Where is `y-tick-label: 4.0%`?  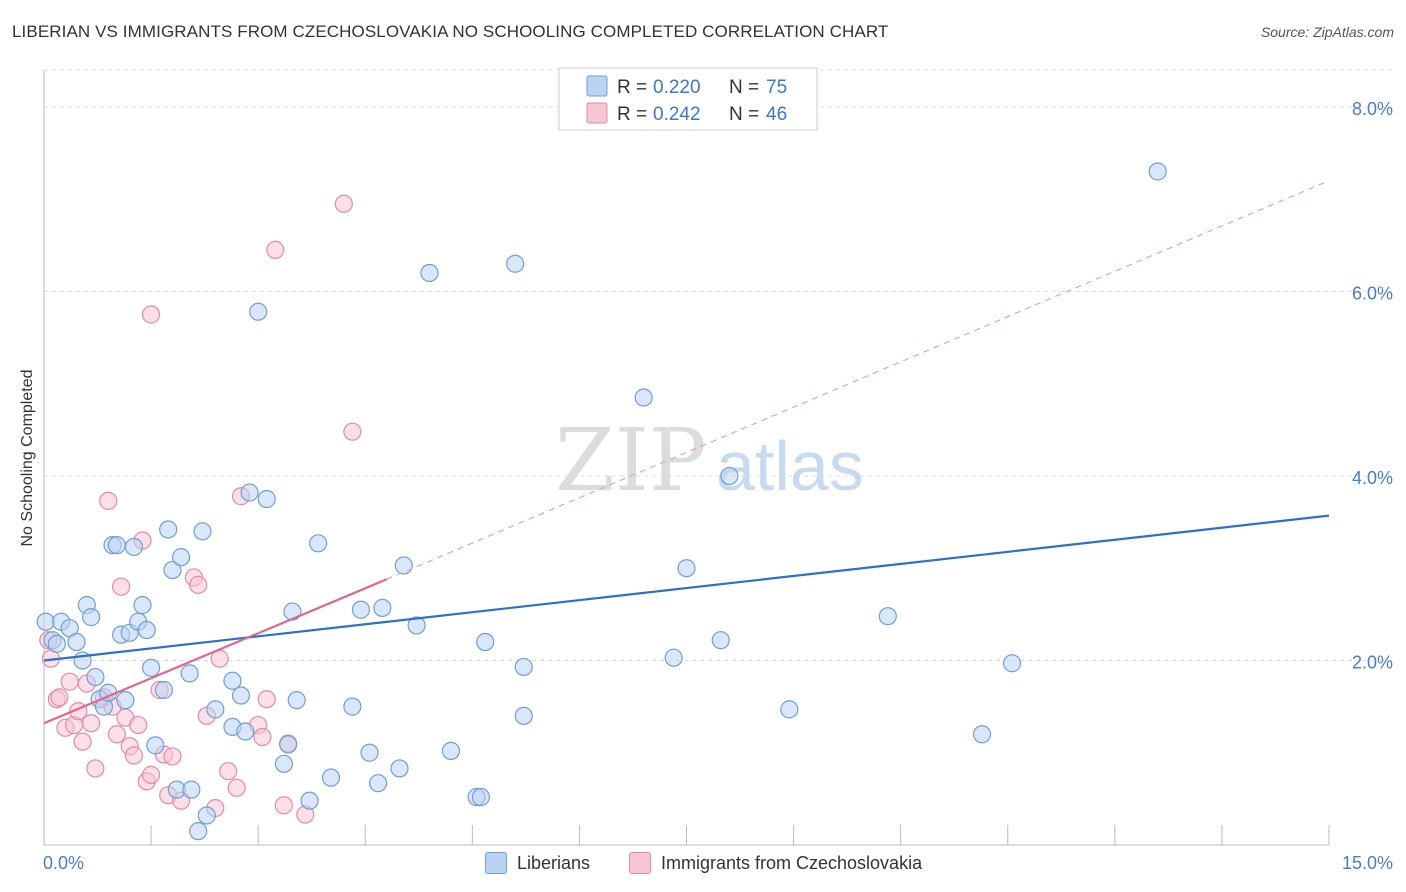
y-tick-label: 4.0% is located at coordinates (1372, 478).